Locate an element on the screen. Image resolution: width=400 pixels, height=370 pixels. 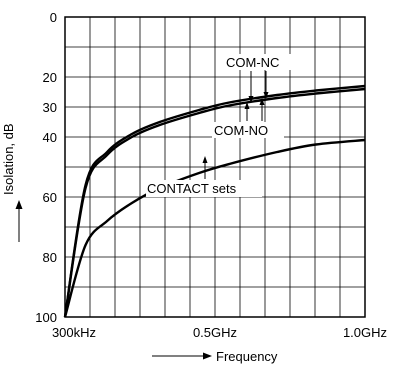
x-tick-labels: 300kHz 0.5GHz 1.0GHz is located at coordinates (219, 332).